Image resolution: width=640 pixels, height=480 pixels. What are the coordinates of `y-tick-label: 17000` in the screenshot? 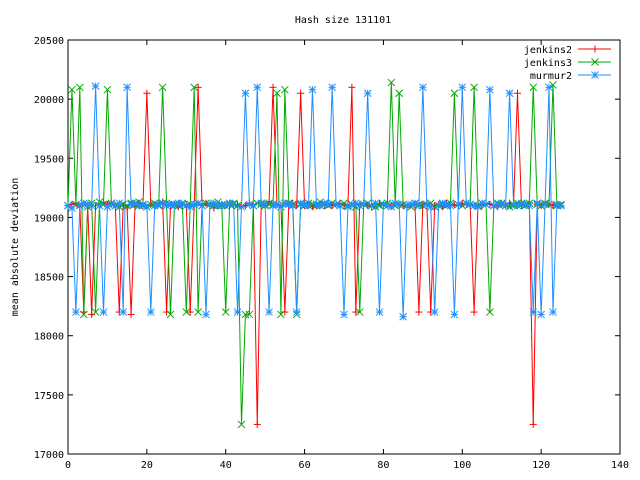 It's located at (49, 455).